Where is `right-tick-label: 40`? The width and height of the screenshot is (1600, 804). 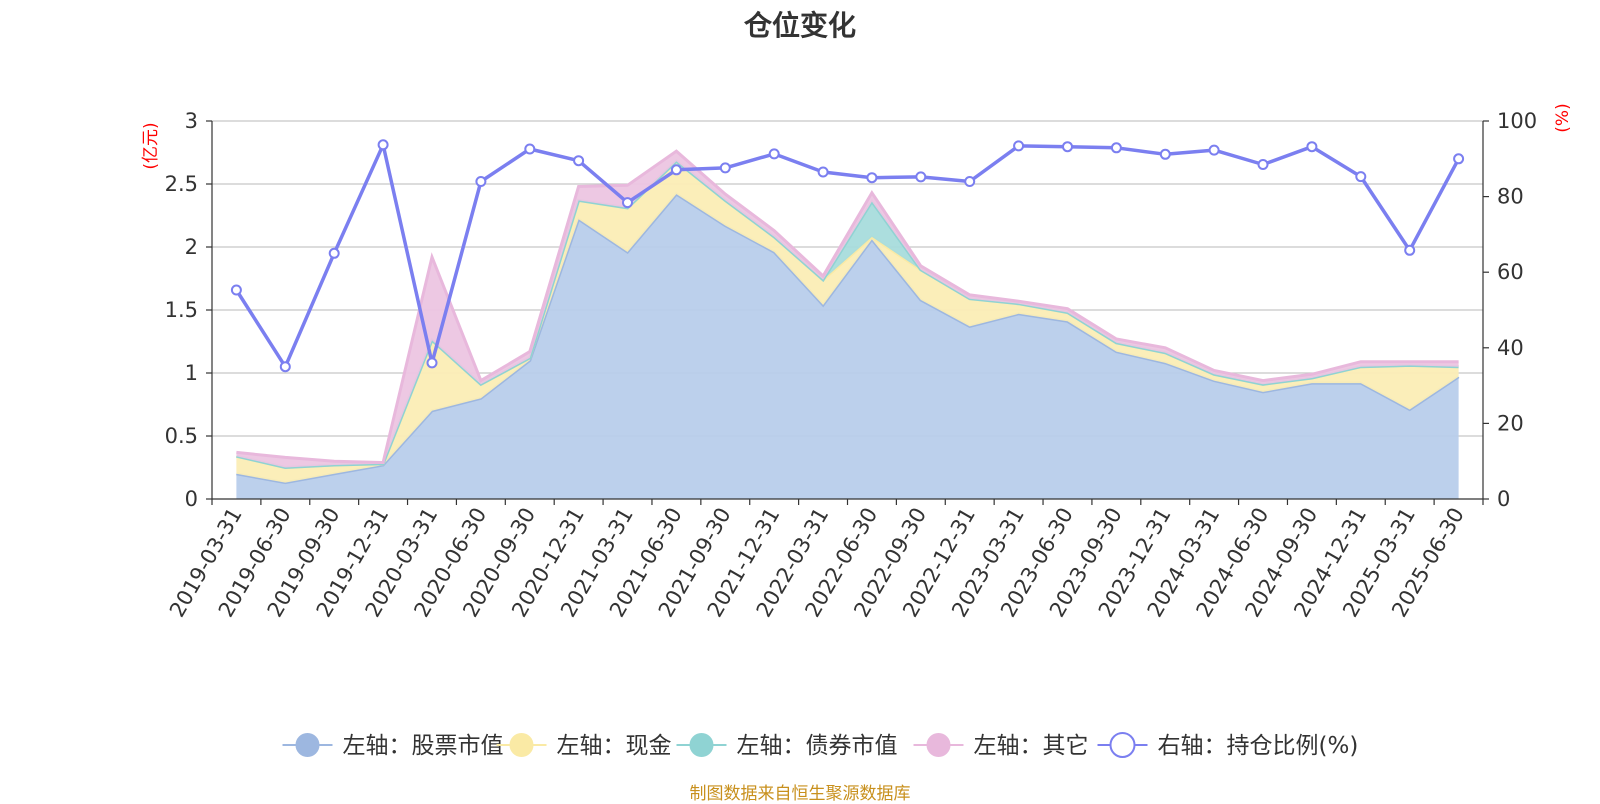
right-tick-label: 40 is located at coordinates (1510, 348).